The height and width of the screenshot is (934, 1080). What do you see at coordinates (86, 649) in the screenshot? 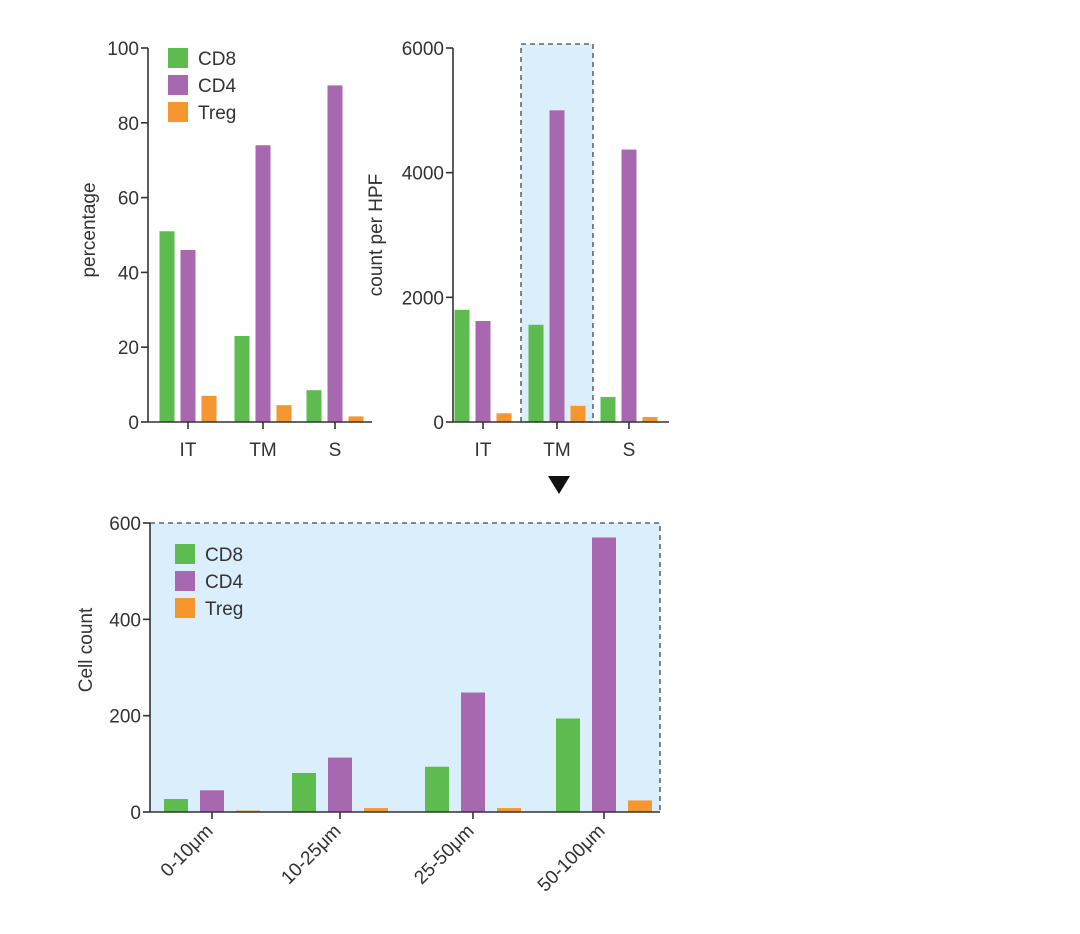
I see `y-axis-title: Cell count` at bounding box center [86, 649].